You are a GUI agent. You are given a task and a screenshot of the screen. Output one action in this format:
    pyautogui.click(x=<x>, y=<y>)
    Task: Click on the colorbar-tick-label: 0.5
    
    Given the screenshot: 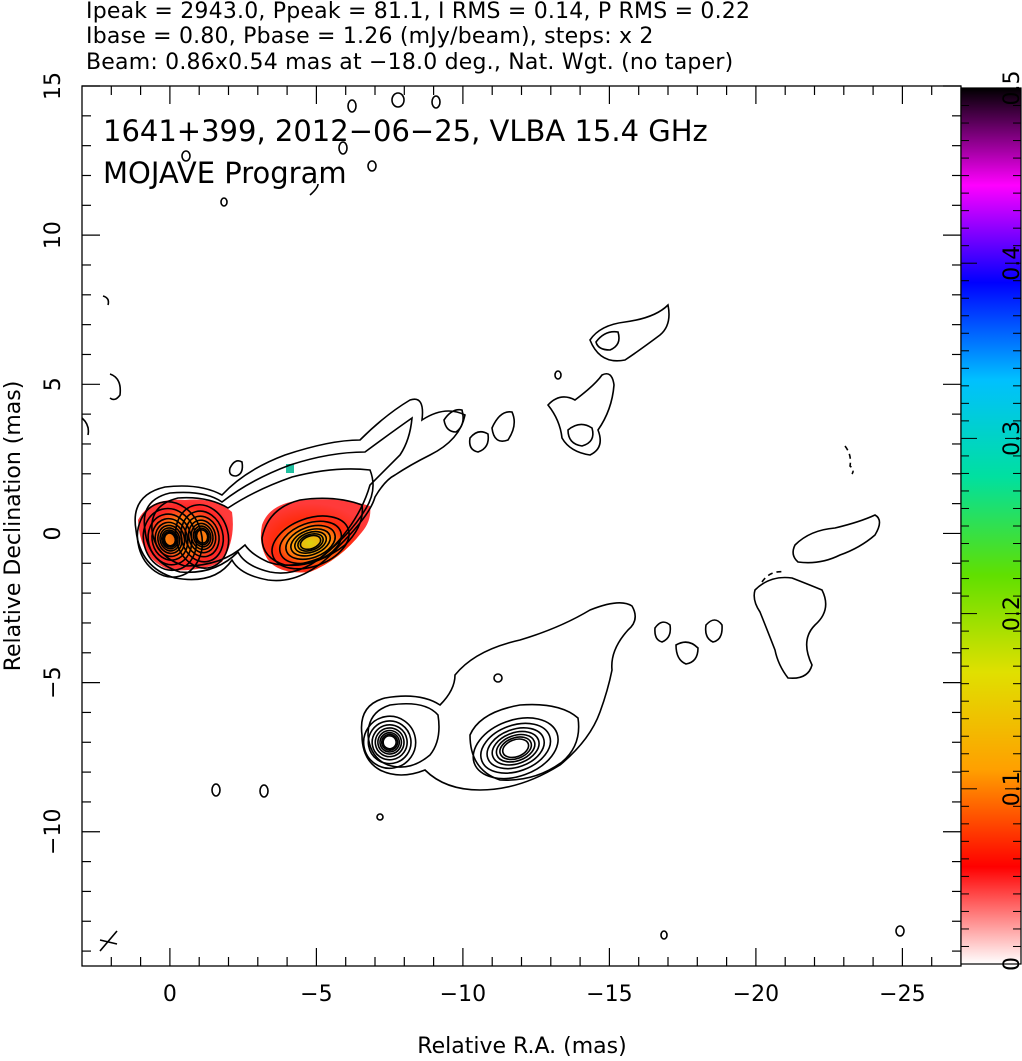 What is the action you would take?
    pyautogui.click(x=1011, y=88)
    